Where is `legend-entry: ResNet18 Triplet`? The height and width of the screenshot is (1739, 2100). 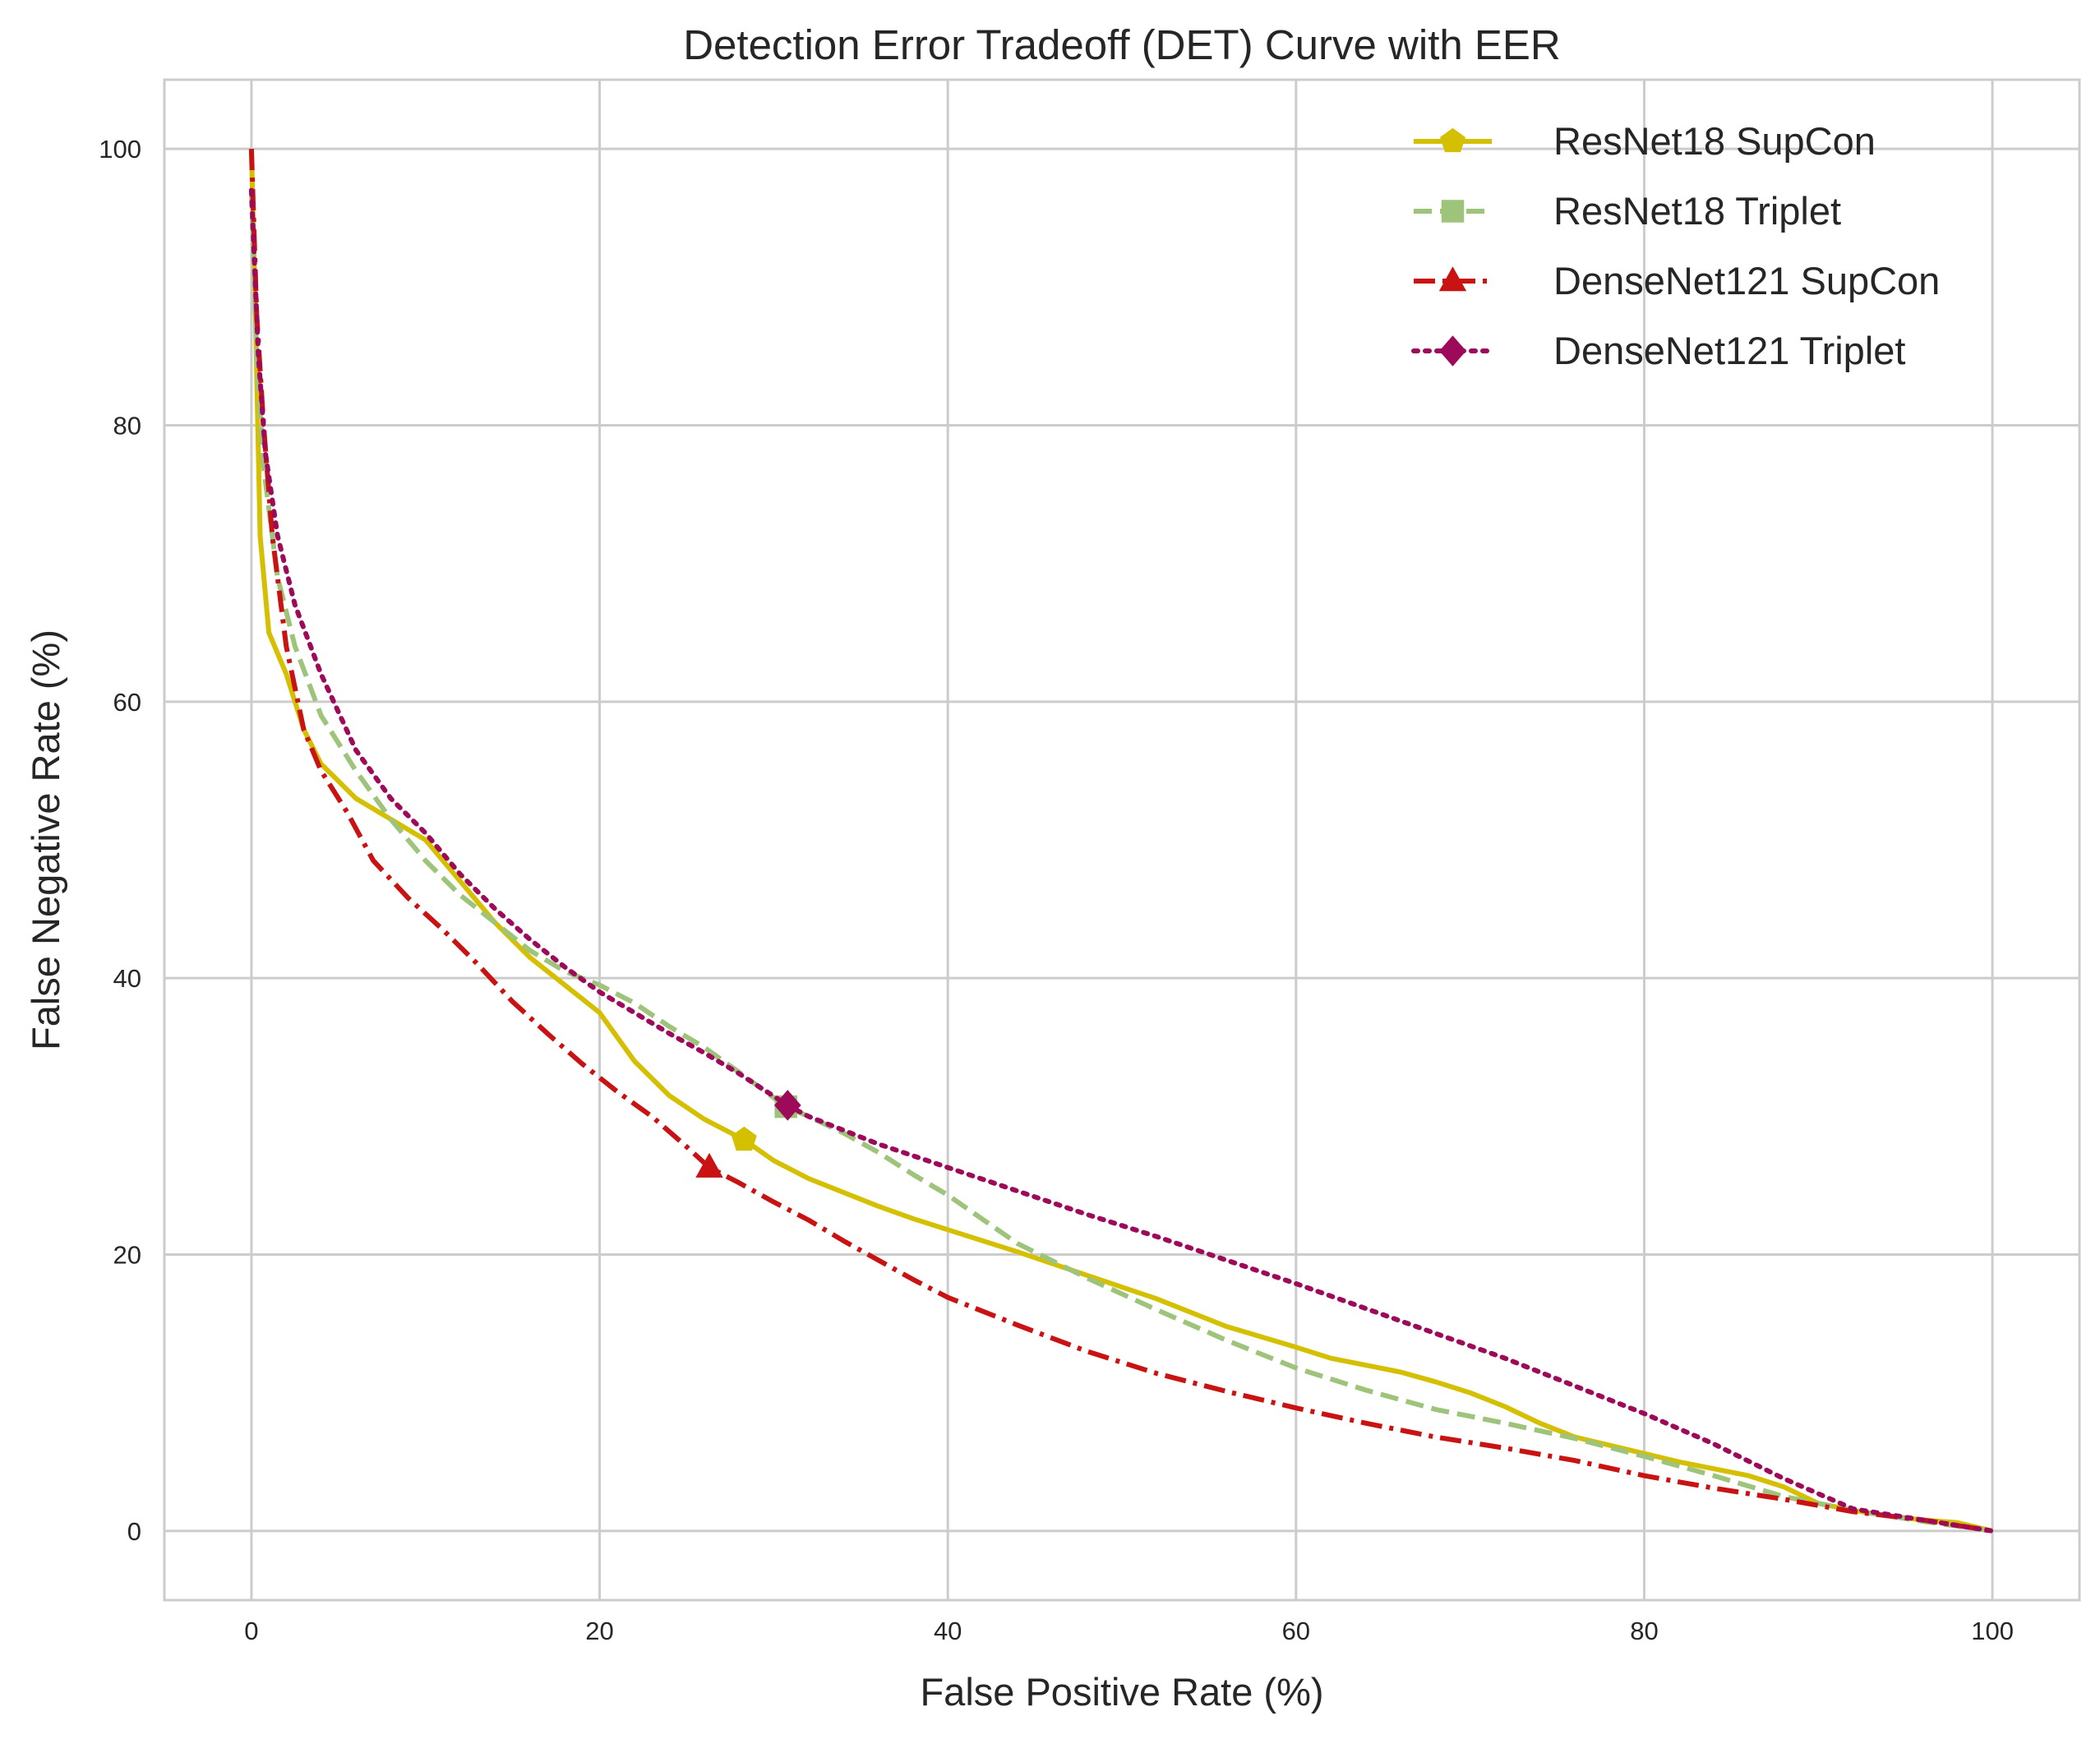
legend-entry: ResNet18 Triplet is located at coordinates (1627, 211).